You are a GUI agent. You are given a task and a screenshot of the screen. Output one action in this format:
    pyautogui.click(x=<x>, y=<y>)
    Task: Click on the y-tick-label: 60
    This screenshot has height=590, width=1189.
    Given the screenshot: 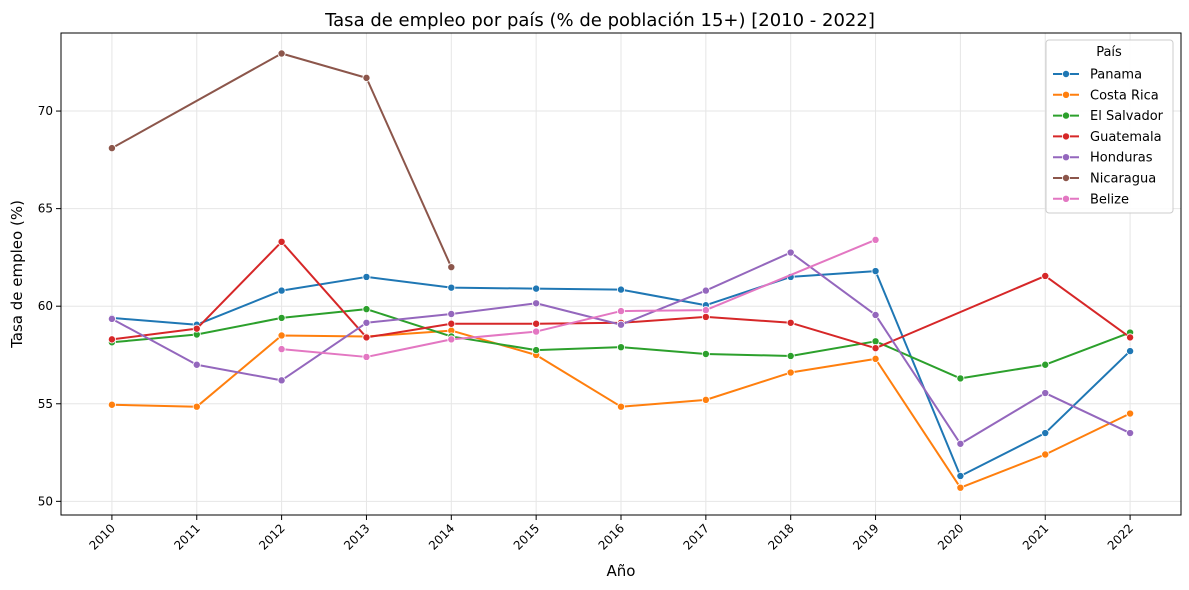 What is the action you would take?
    pyautogui.click(x=45, y=306)
    